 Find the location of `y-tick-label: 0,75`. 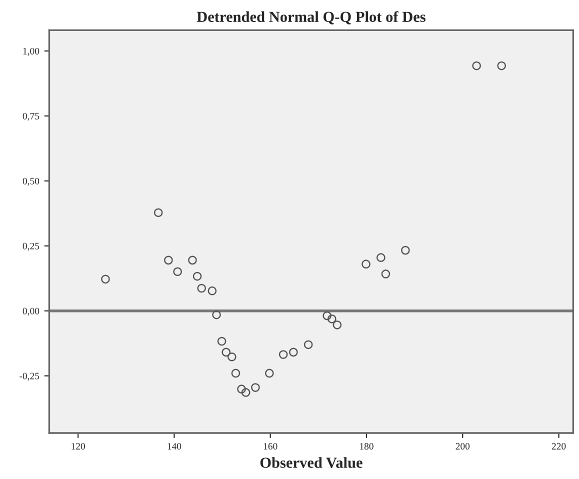

y-tick-label: 0,75 is located at coordinates (31, 116).